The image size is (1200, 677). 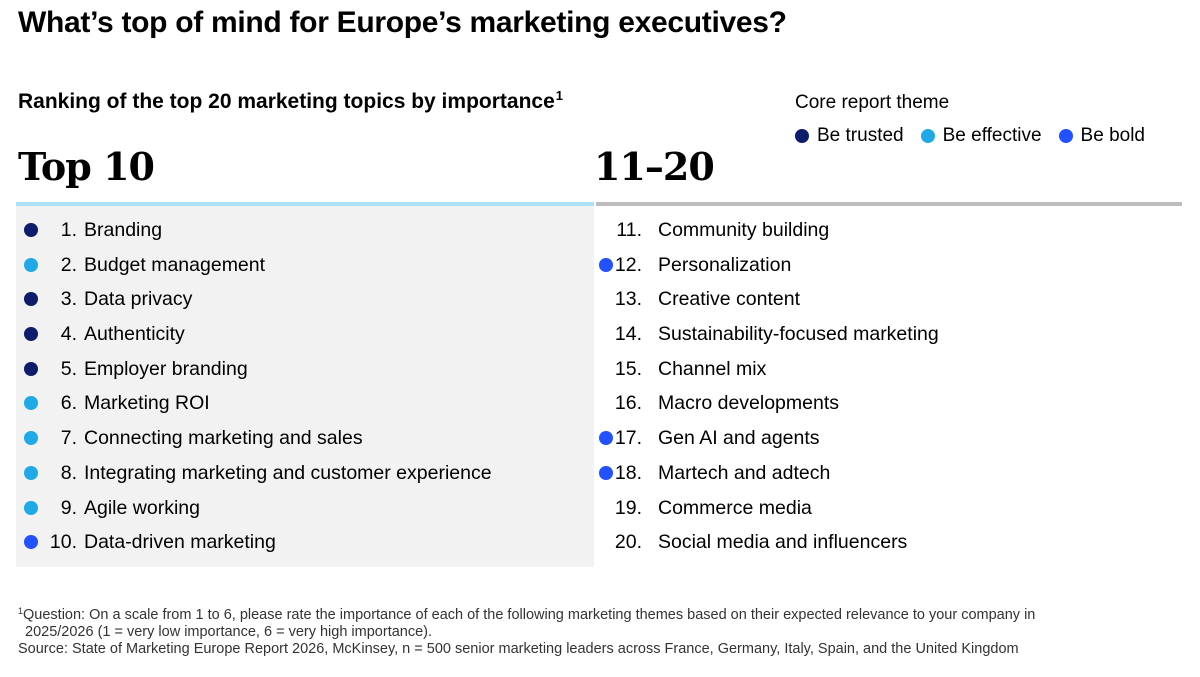 What do you see at coordinates (890, 369) in the screenshot?
I see `list-item: 15. Channel mix` at bounding box center [890, 369].